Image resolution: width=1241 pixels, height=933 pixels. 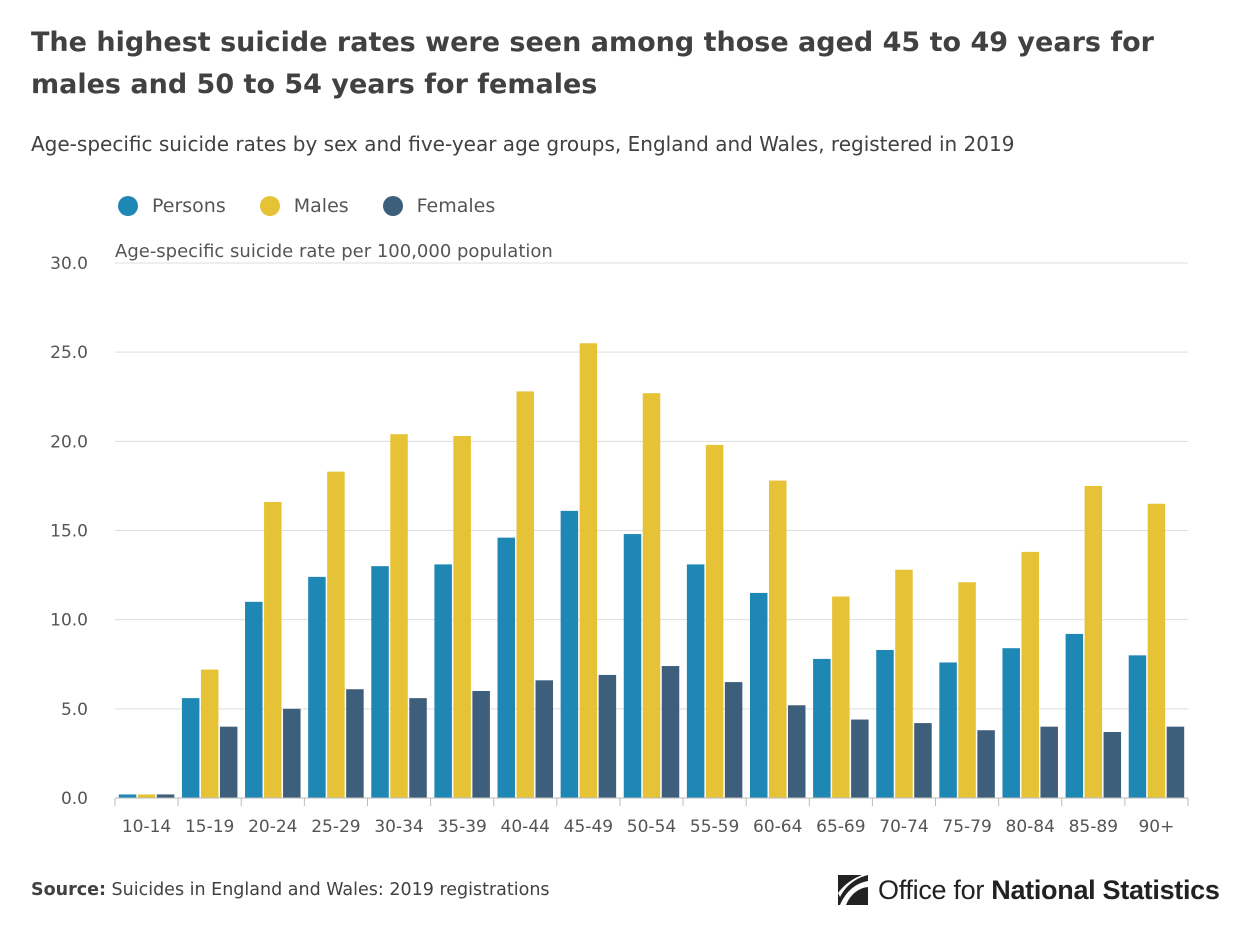 I want to click on x-tick-label: 75-79, so click(x=966, y=827).